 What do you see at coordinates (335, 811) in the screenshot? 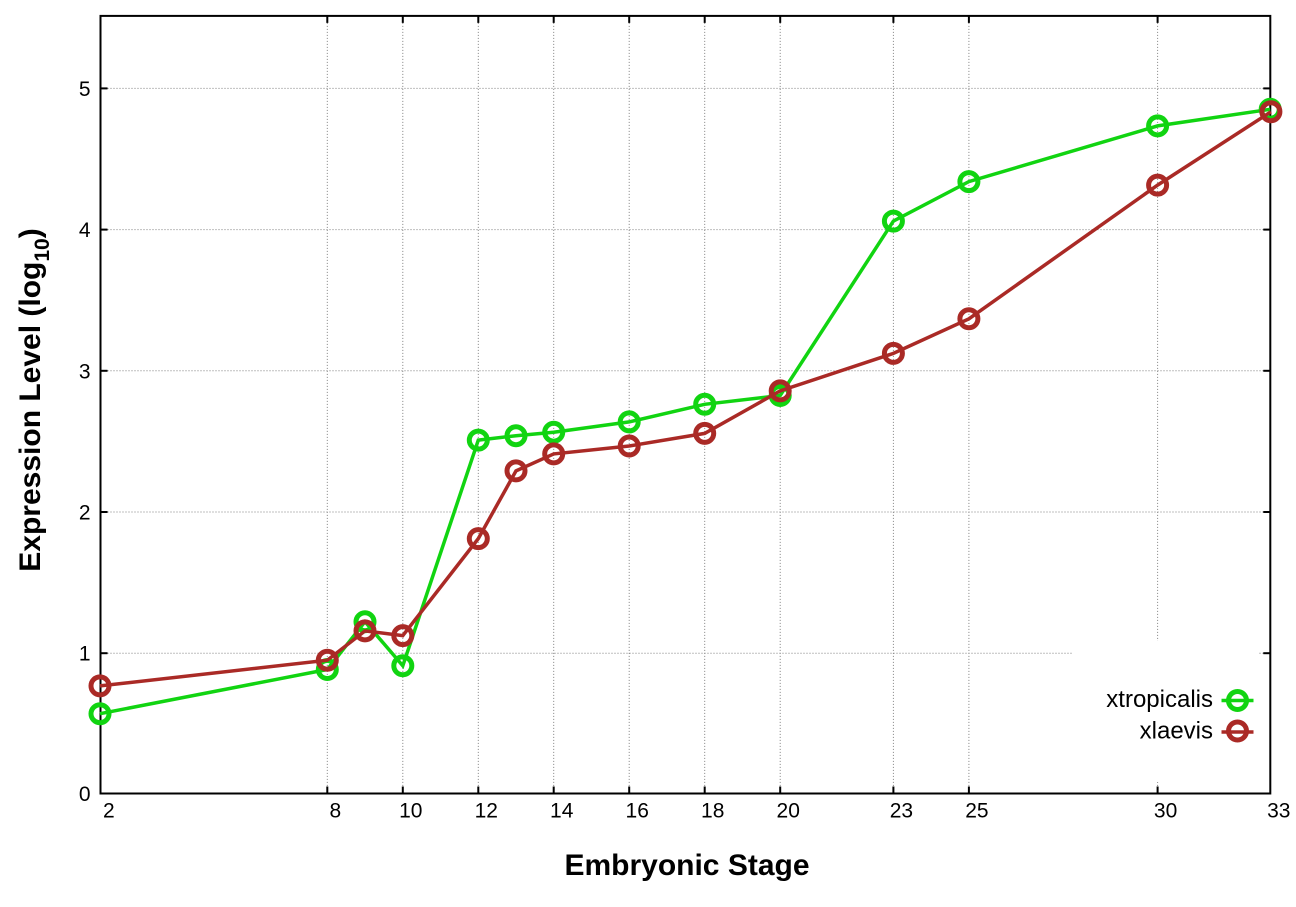
I see `svg-text: 8` at bounding box center [335, 811].